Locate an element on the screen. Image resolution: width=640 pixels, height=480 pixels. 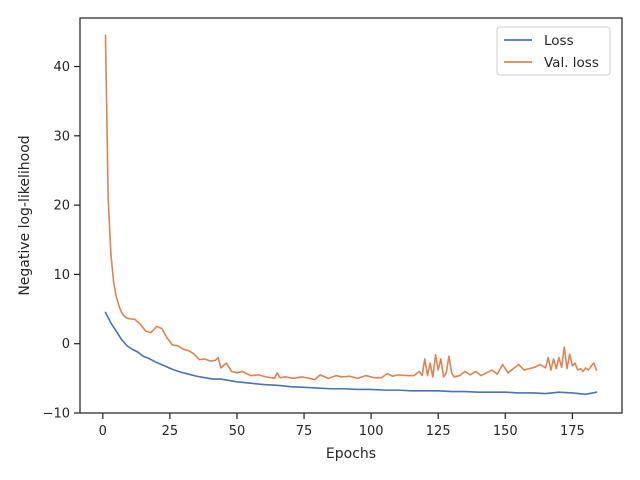
y-tick-label: 0 is located at coordinates (66, 344).